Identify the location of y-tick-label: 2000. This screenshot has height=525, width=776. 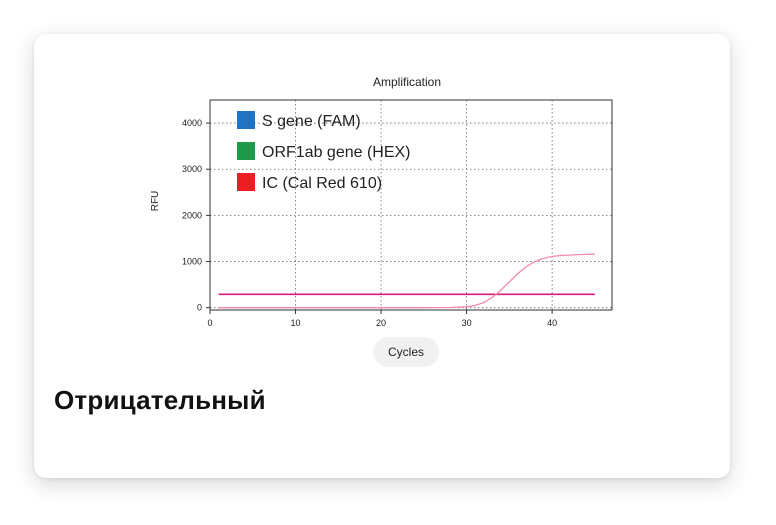
(192, 215).